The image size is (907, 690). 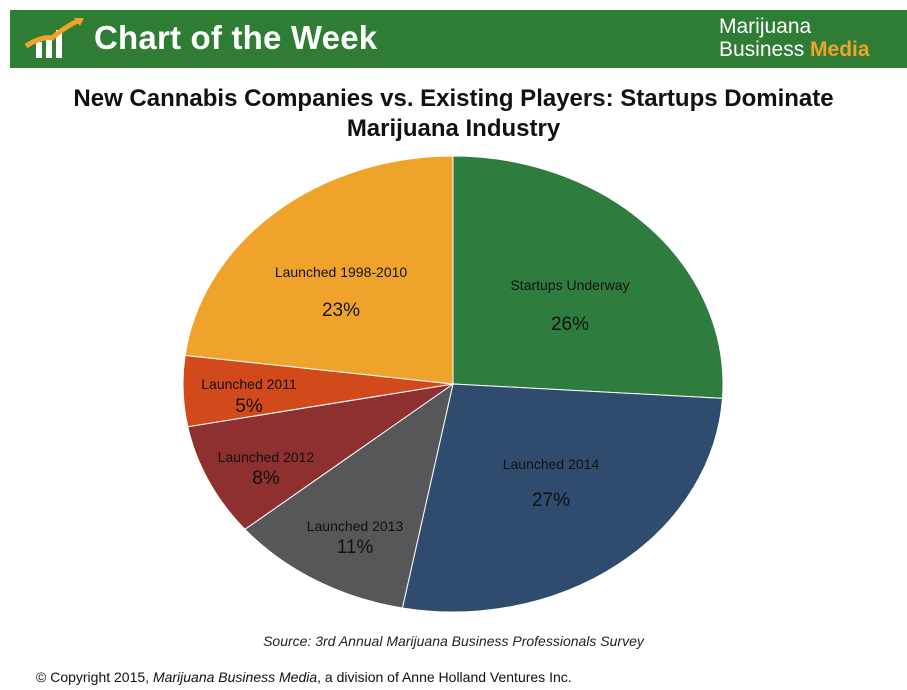 I want to click on brand-word-media: Media, so click(x=840, y=49).